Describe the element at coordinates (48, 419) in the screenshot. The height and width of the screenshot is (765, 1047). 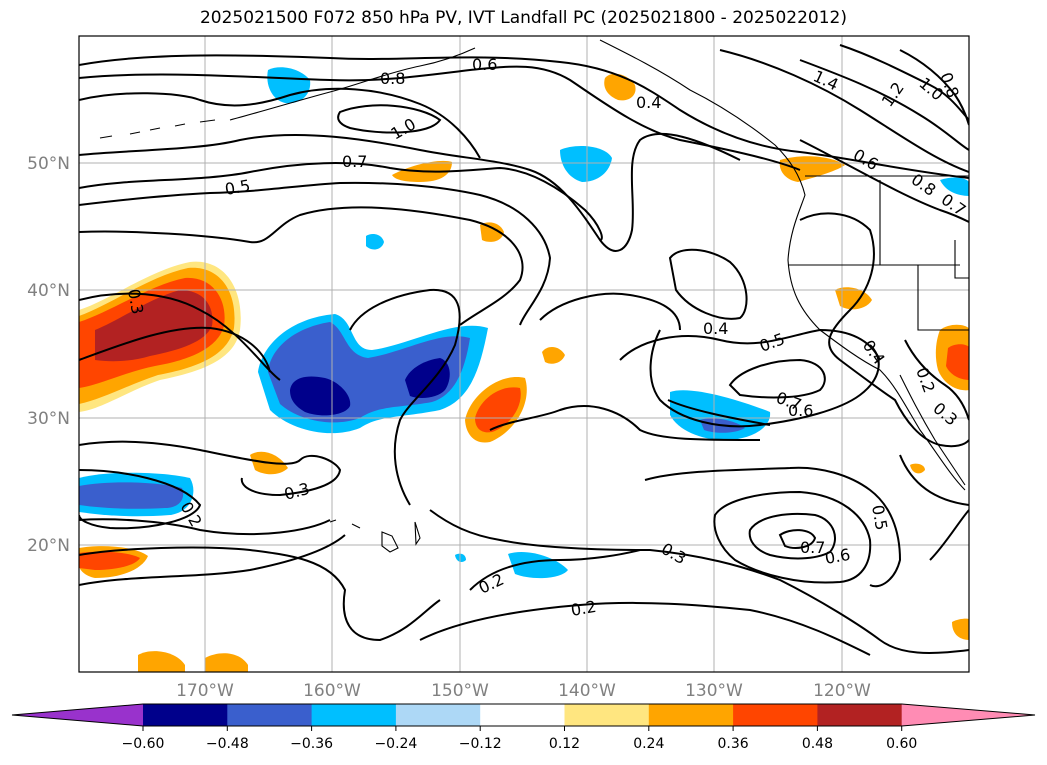
I see `lat-label: 30°N` at that location.